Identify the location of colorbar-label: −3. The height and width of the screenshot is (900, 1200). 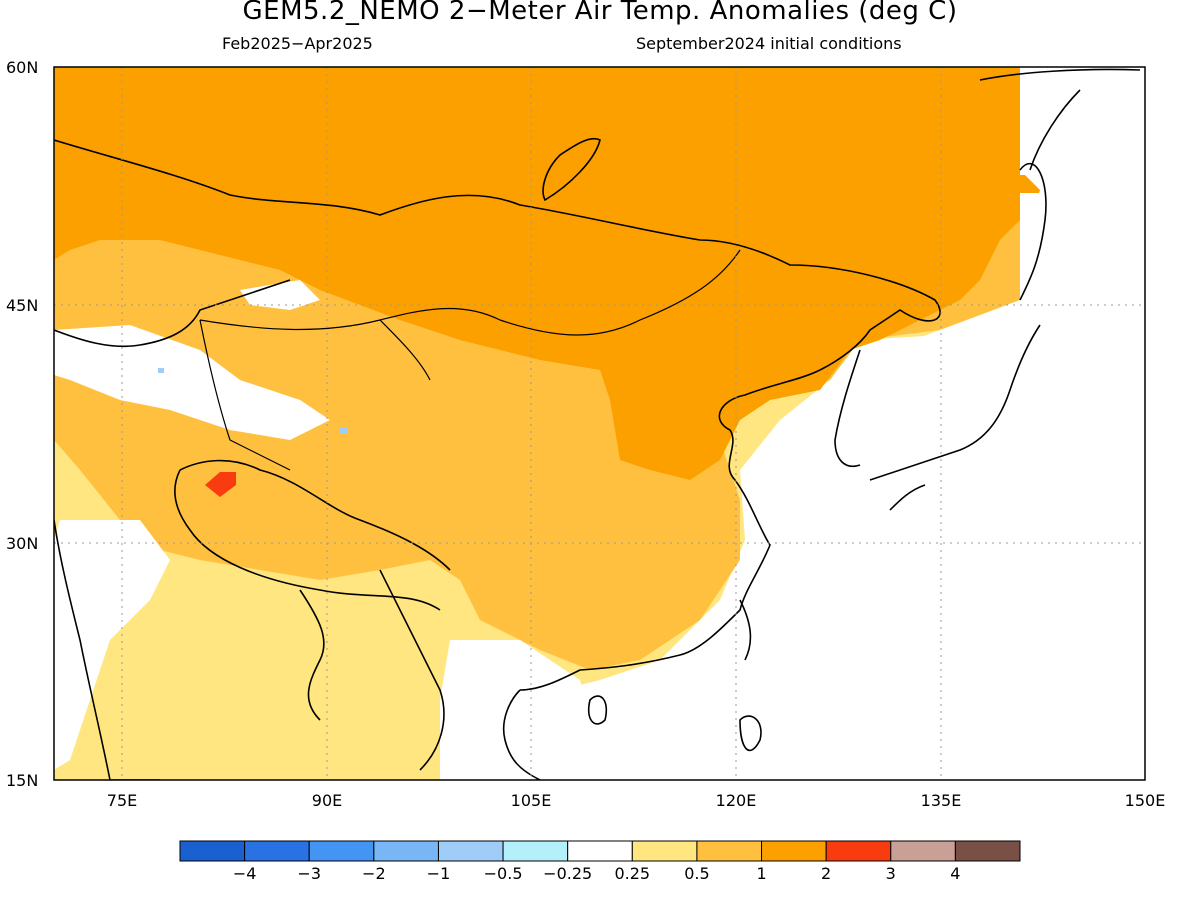
(309, 873).